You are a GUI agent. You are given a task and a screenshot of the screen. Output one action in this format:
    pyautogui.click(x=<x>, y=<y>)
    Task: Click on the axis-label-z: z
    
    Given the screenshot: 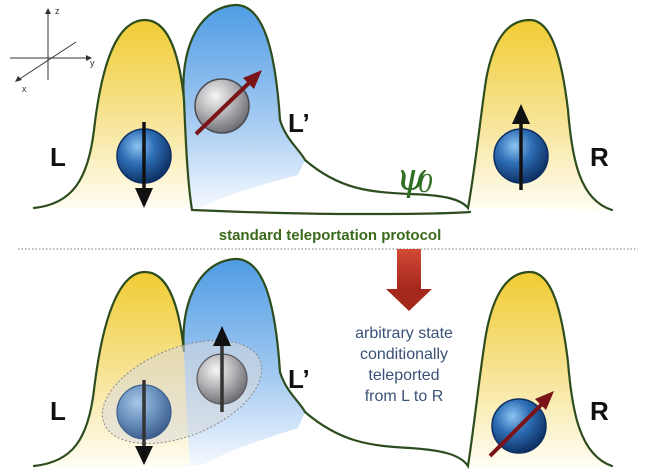 What is the action you would take?
    pyautogui.click(x=57, y=11)
    